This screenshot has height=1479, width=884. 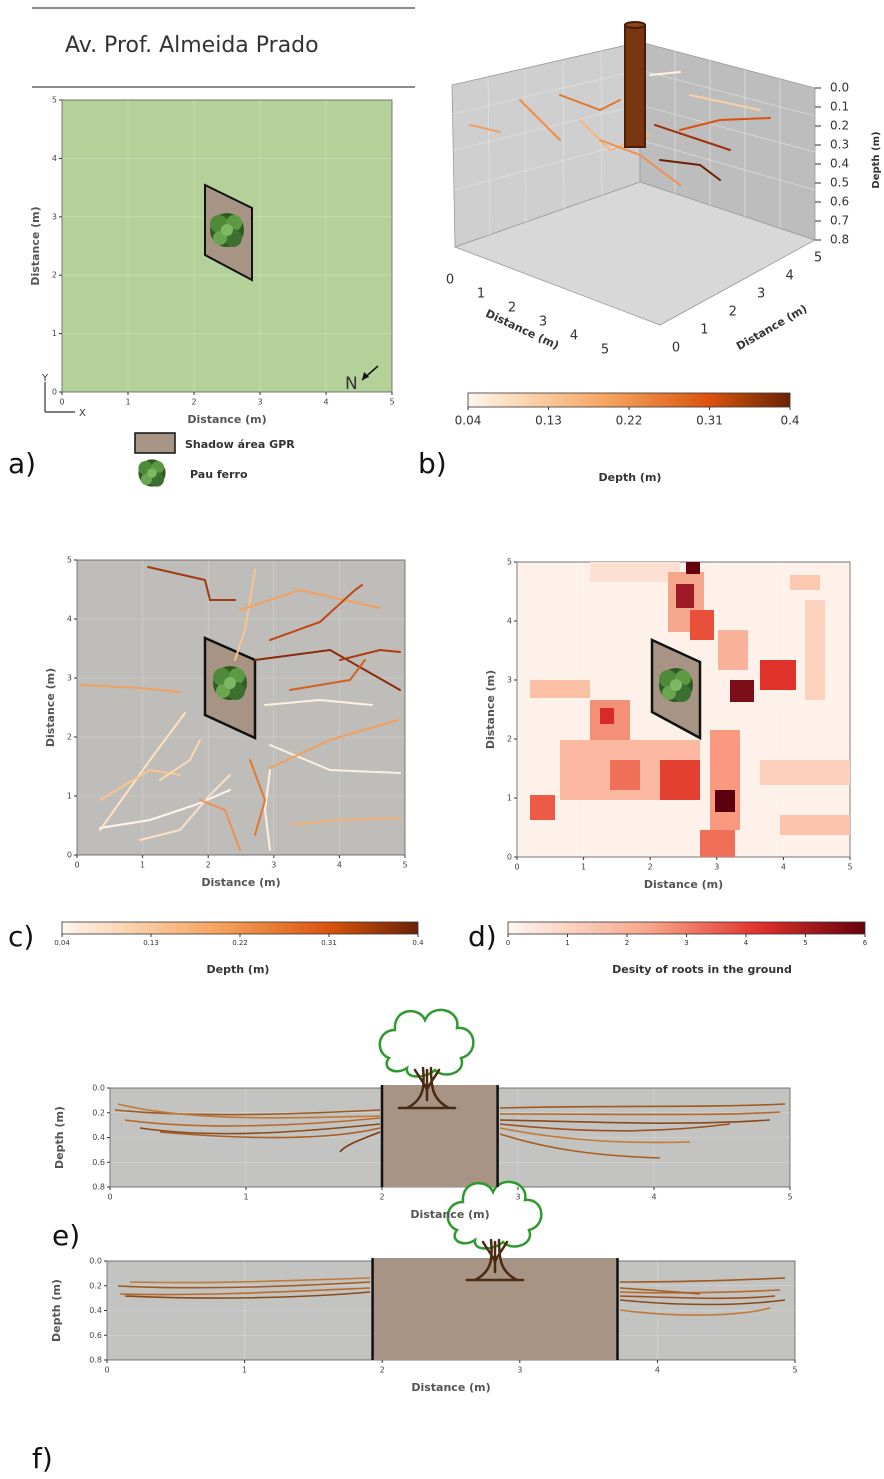 I want to click on north-label: N, so click(x=351, y=384).